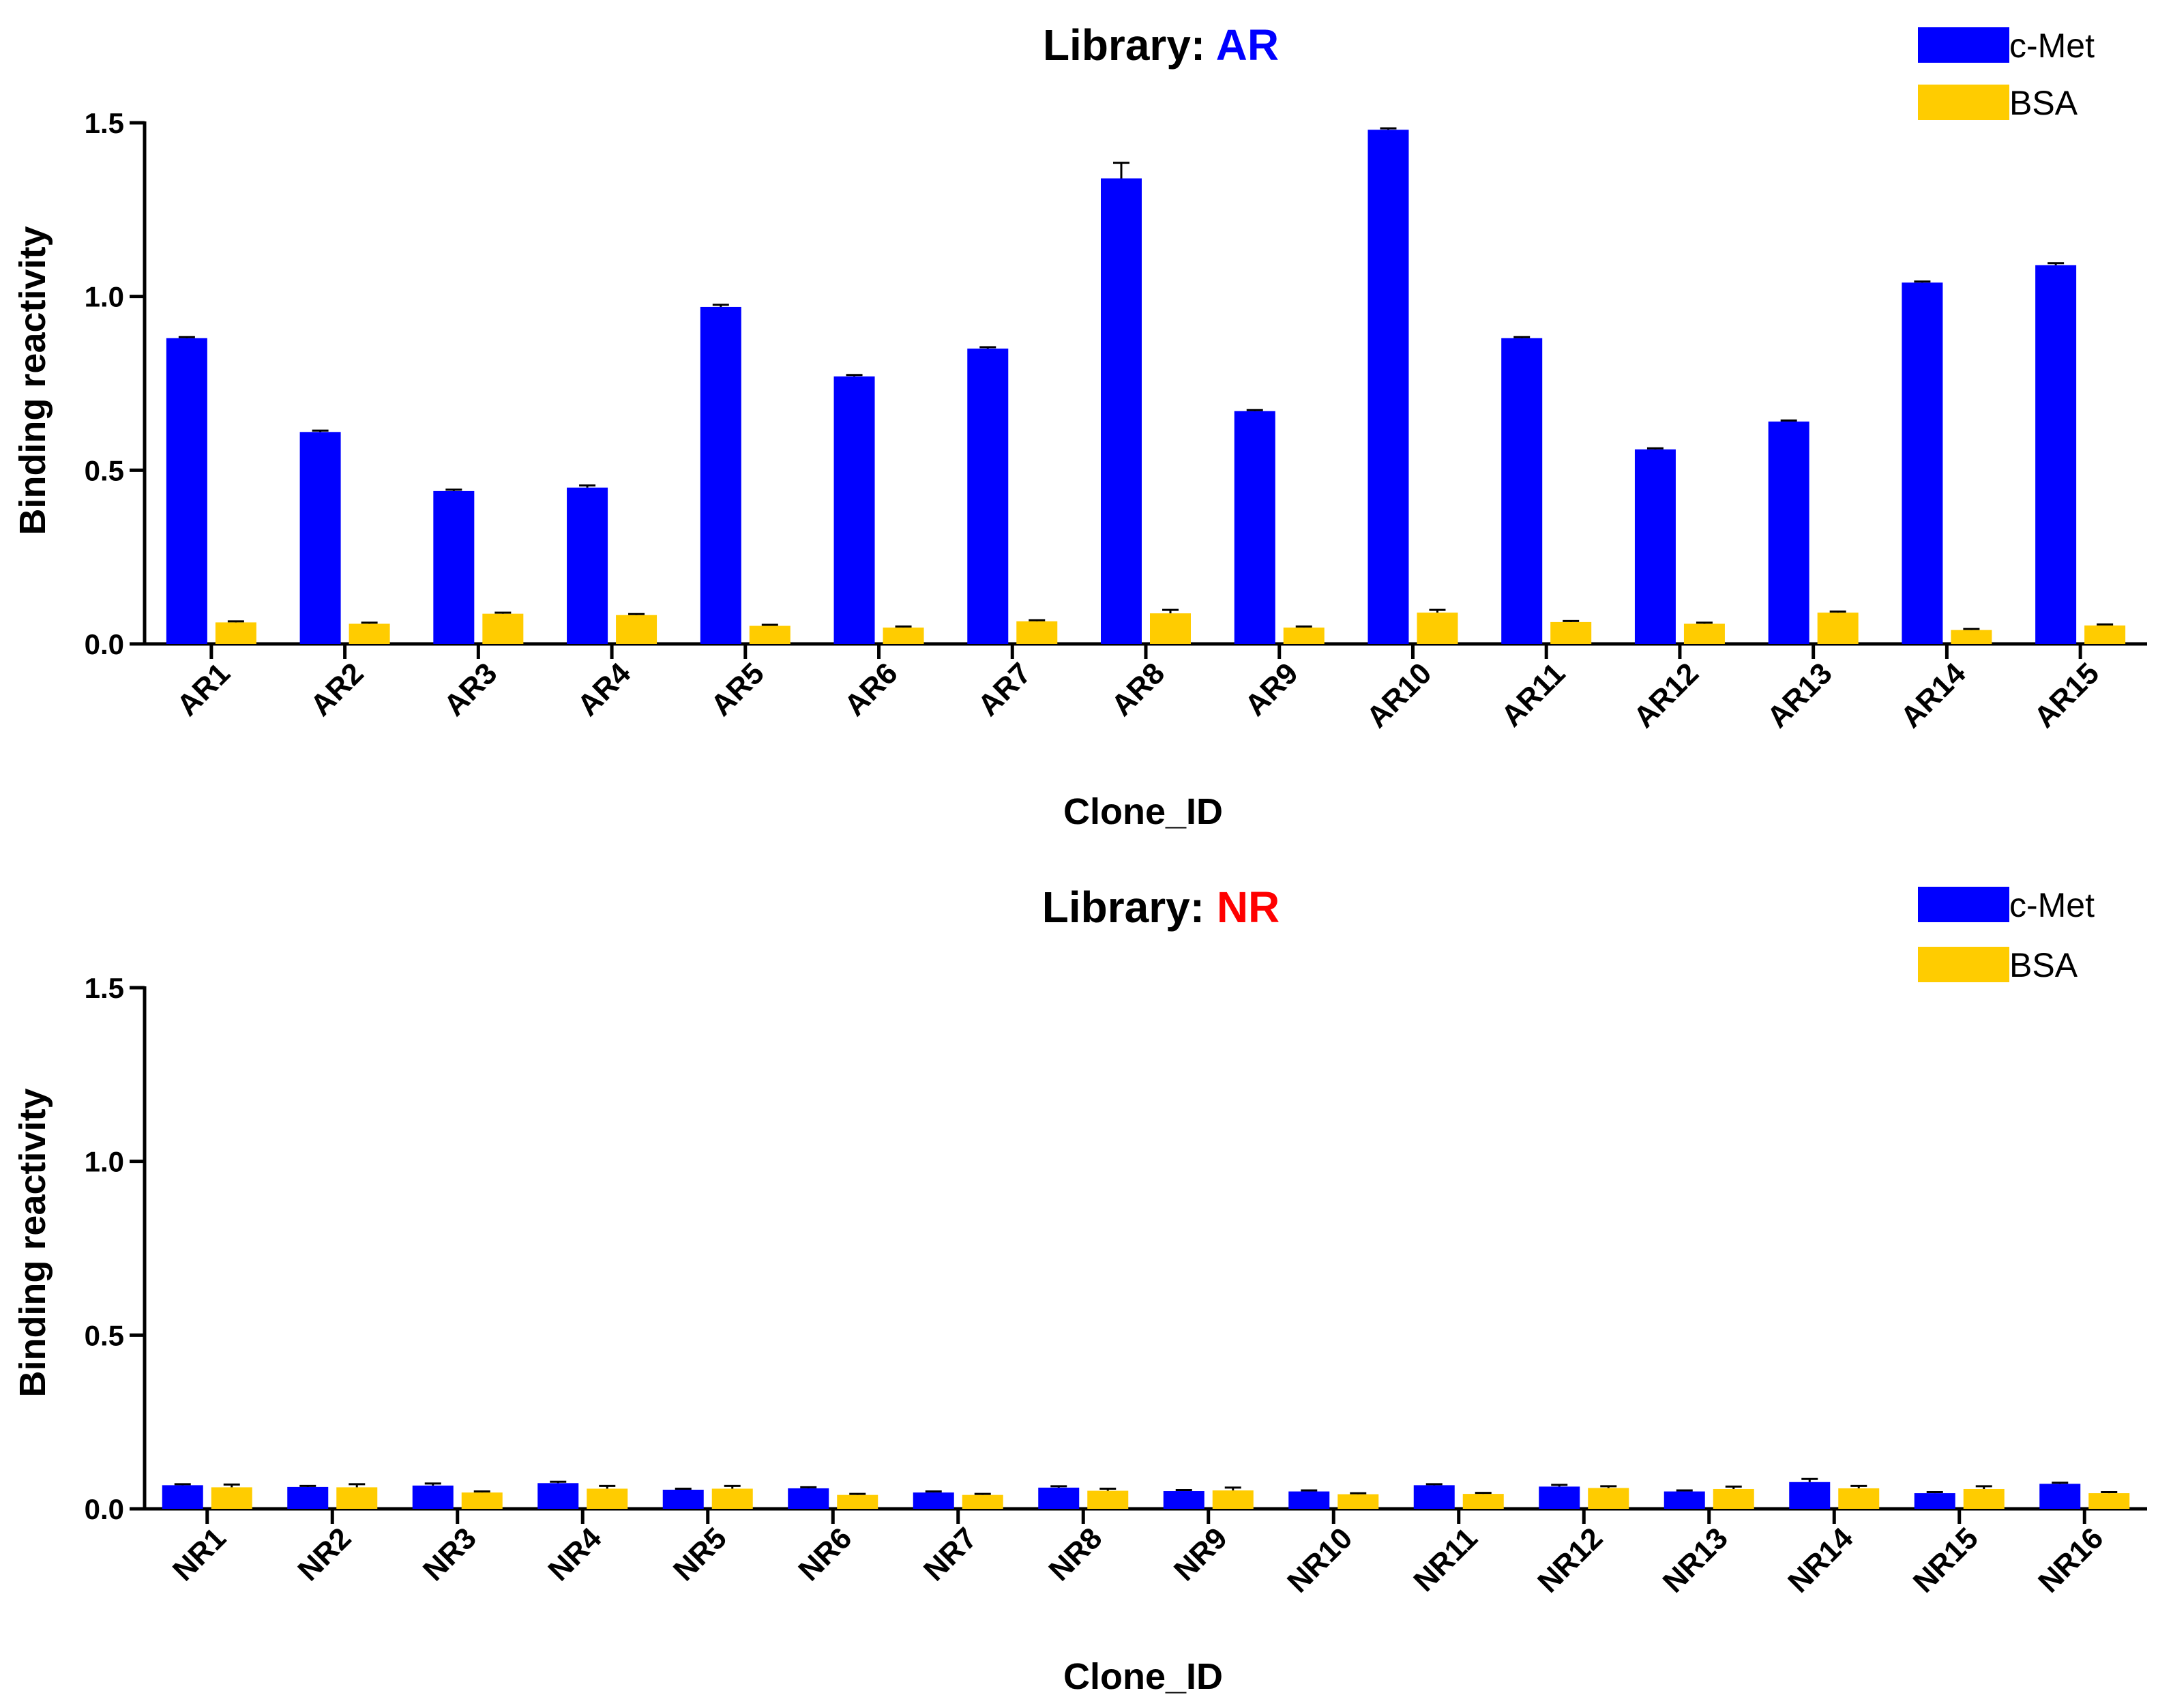 The width and height of the screenshot is (2158, 1708). What do you see at coordinates (950, 1554) in the screenshot?
I see `x-tick-label: NR7` at bounding box center [950, 1554].